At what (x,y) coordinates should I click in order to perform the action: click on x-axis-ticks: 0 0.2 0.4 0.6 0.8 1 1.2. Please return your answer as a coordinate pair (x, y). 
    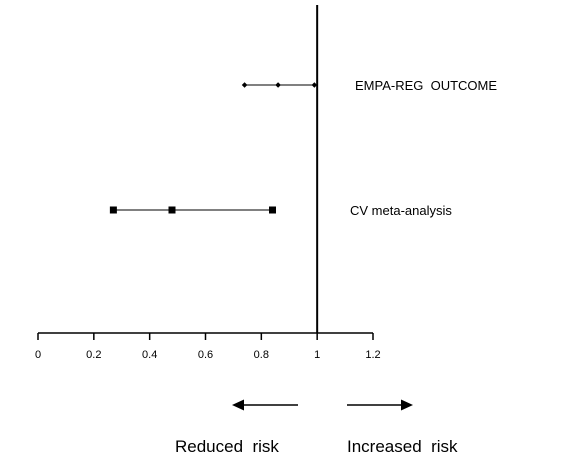
    Looking at the image, I should click on (208, 347).